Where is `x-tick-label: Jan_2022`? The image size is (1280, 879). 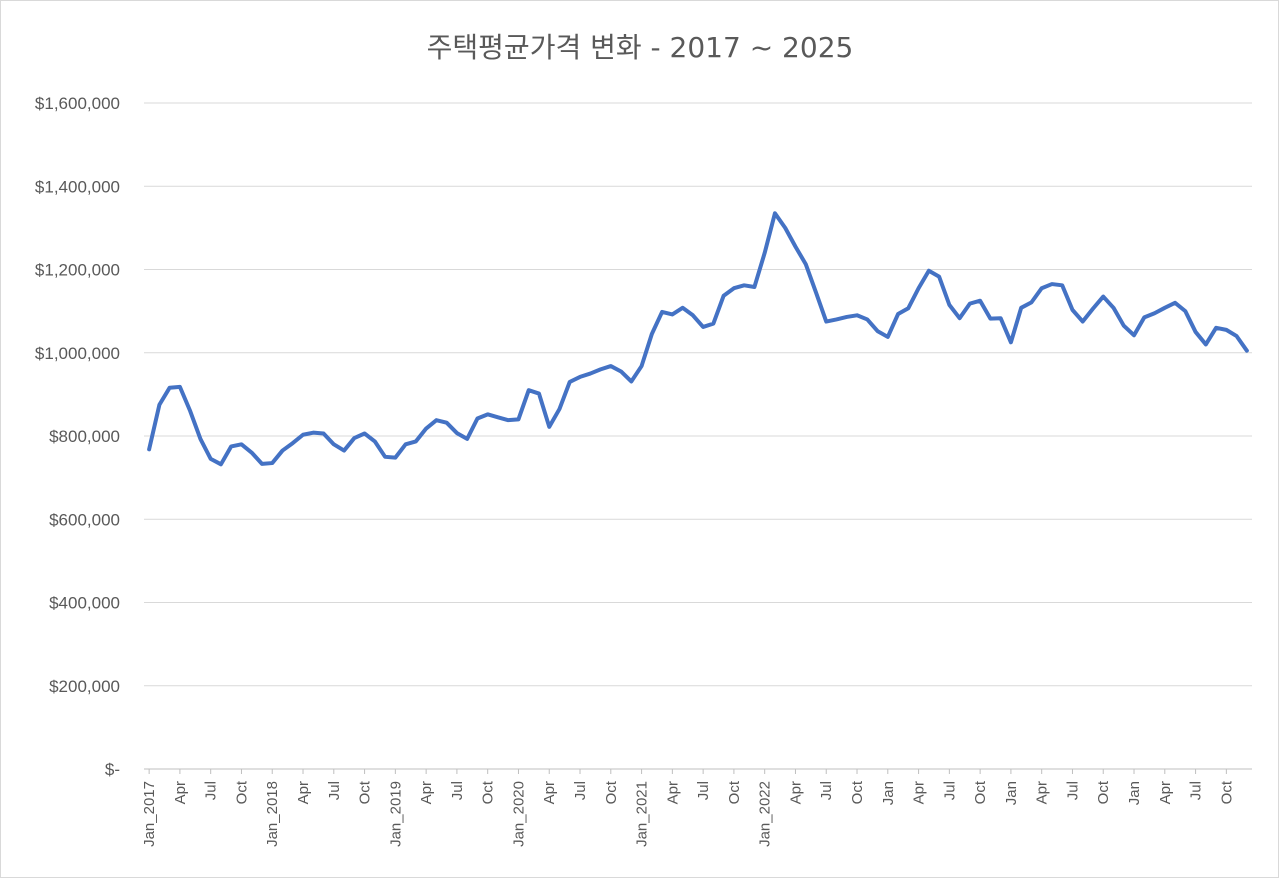
x-tick-label: Jan_2022 is located at coordinates (765, 814).